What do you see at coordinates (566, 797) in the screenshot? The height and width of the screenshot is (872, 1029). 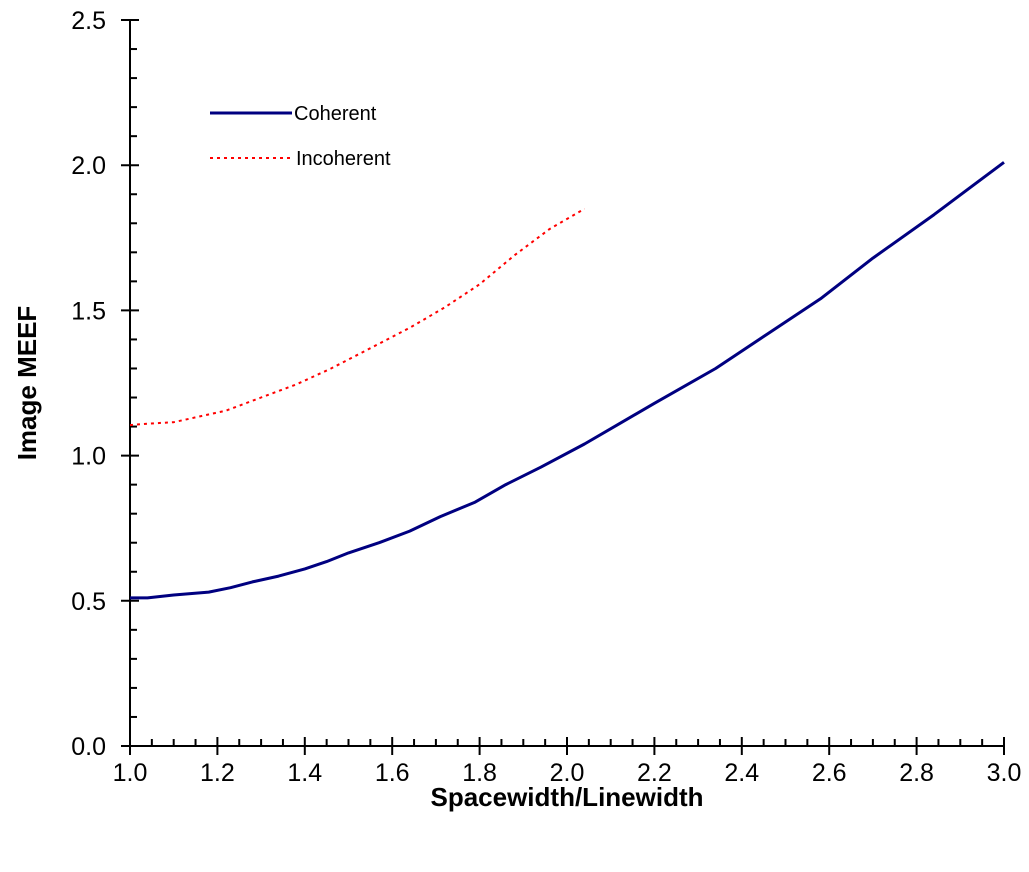 I see `x-axis-title: Spacewidth/Linewidth` at bounding box center [566, 797].